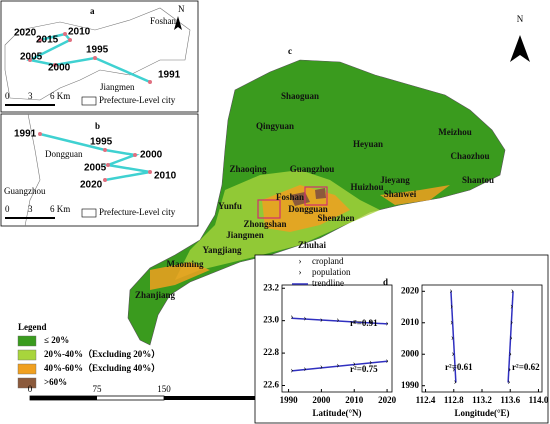  I want to click on x-tick-label: 114.0, so click(539, 400).